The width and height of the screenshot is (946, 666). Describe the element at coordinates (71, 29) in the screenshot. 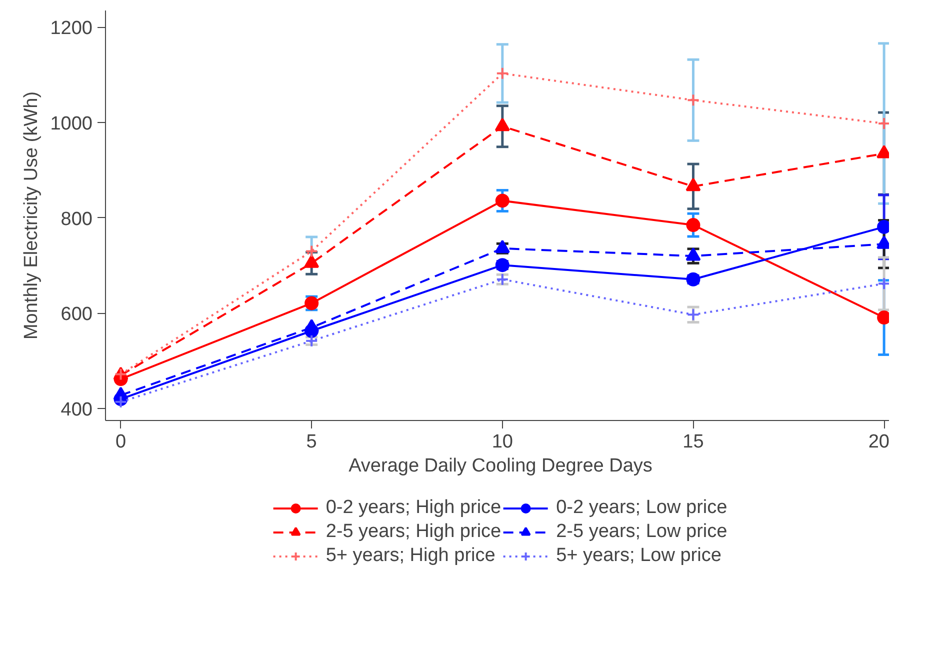

I see `y-tick-label: 1200` at that location.